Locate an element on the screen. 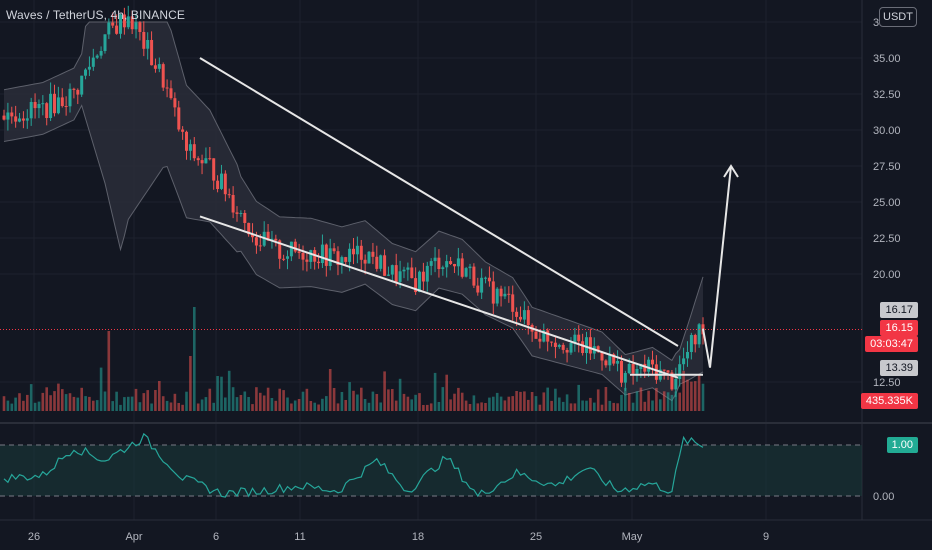 This screenshot has height=550, width=932. countdown-label: 03:03:47 is located at coordinates (891, 344).